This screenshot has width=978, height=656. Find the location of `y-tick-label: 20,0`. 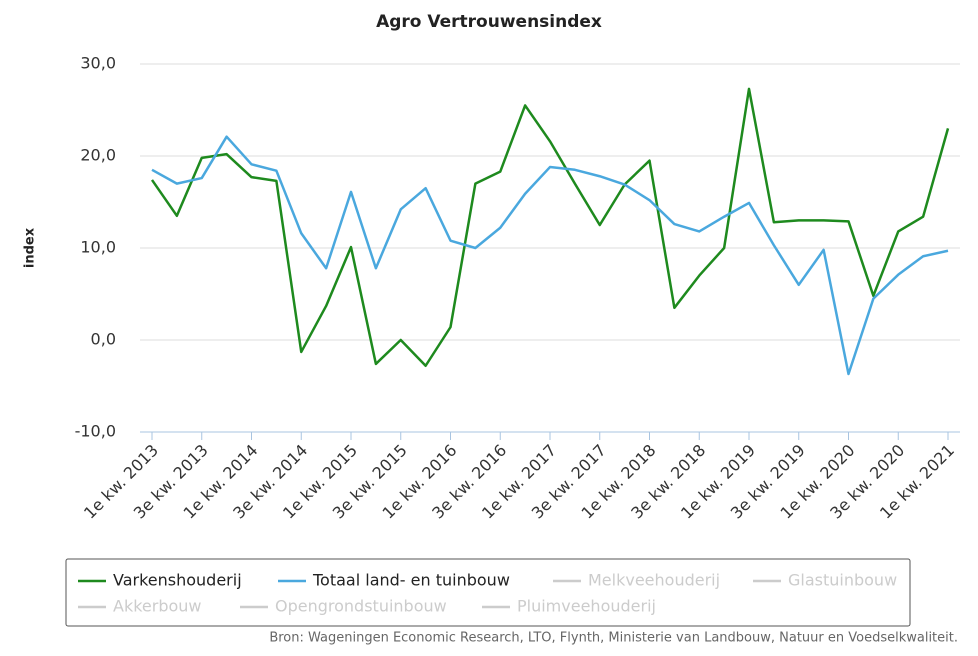

y-tick-label: 20,0 is located at coordinates (98, 155).